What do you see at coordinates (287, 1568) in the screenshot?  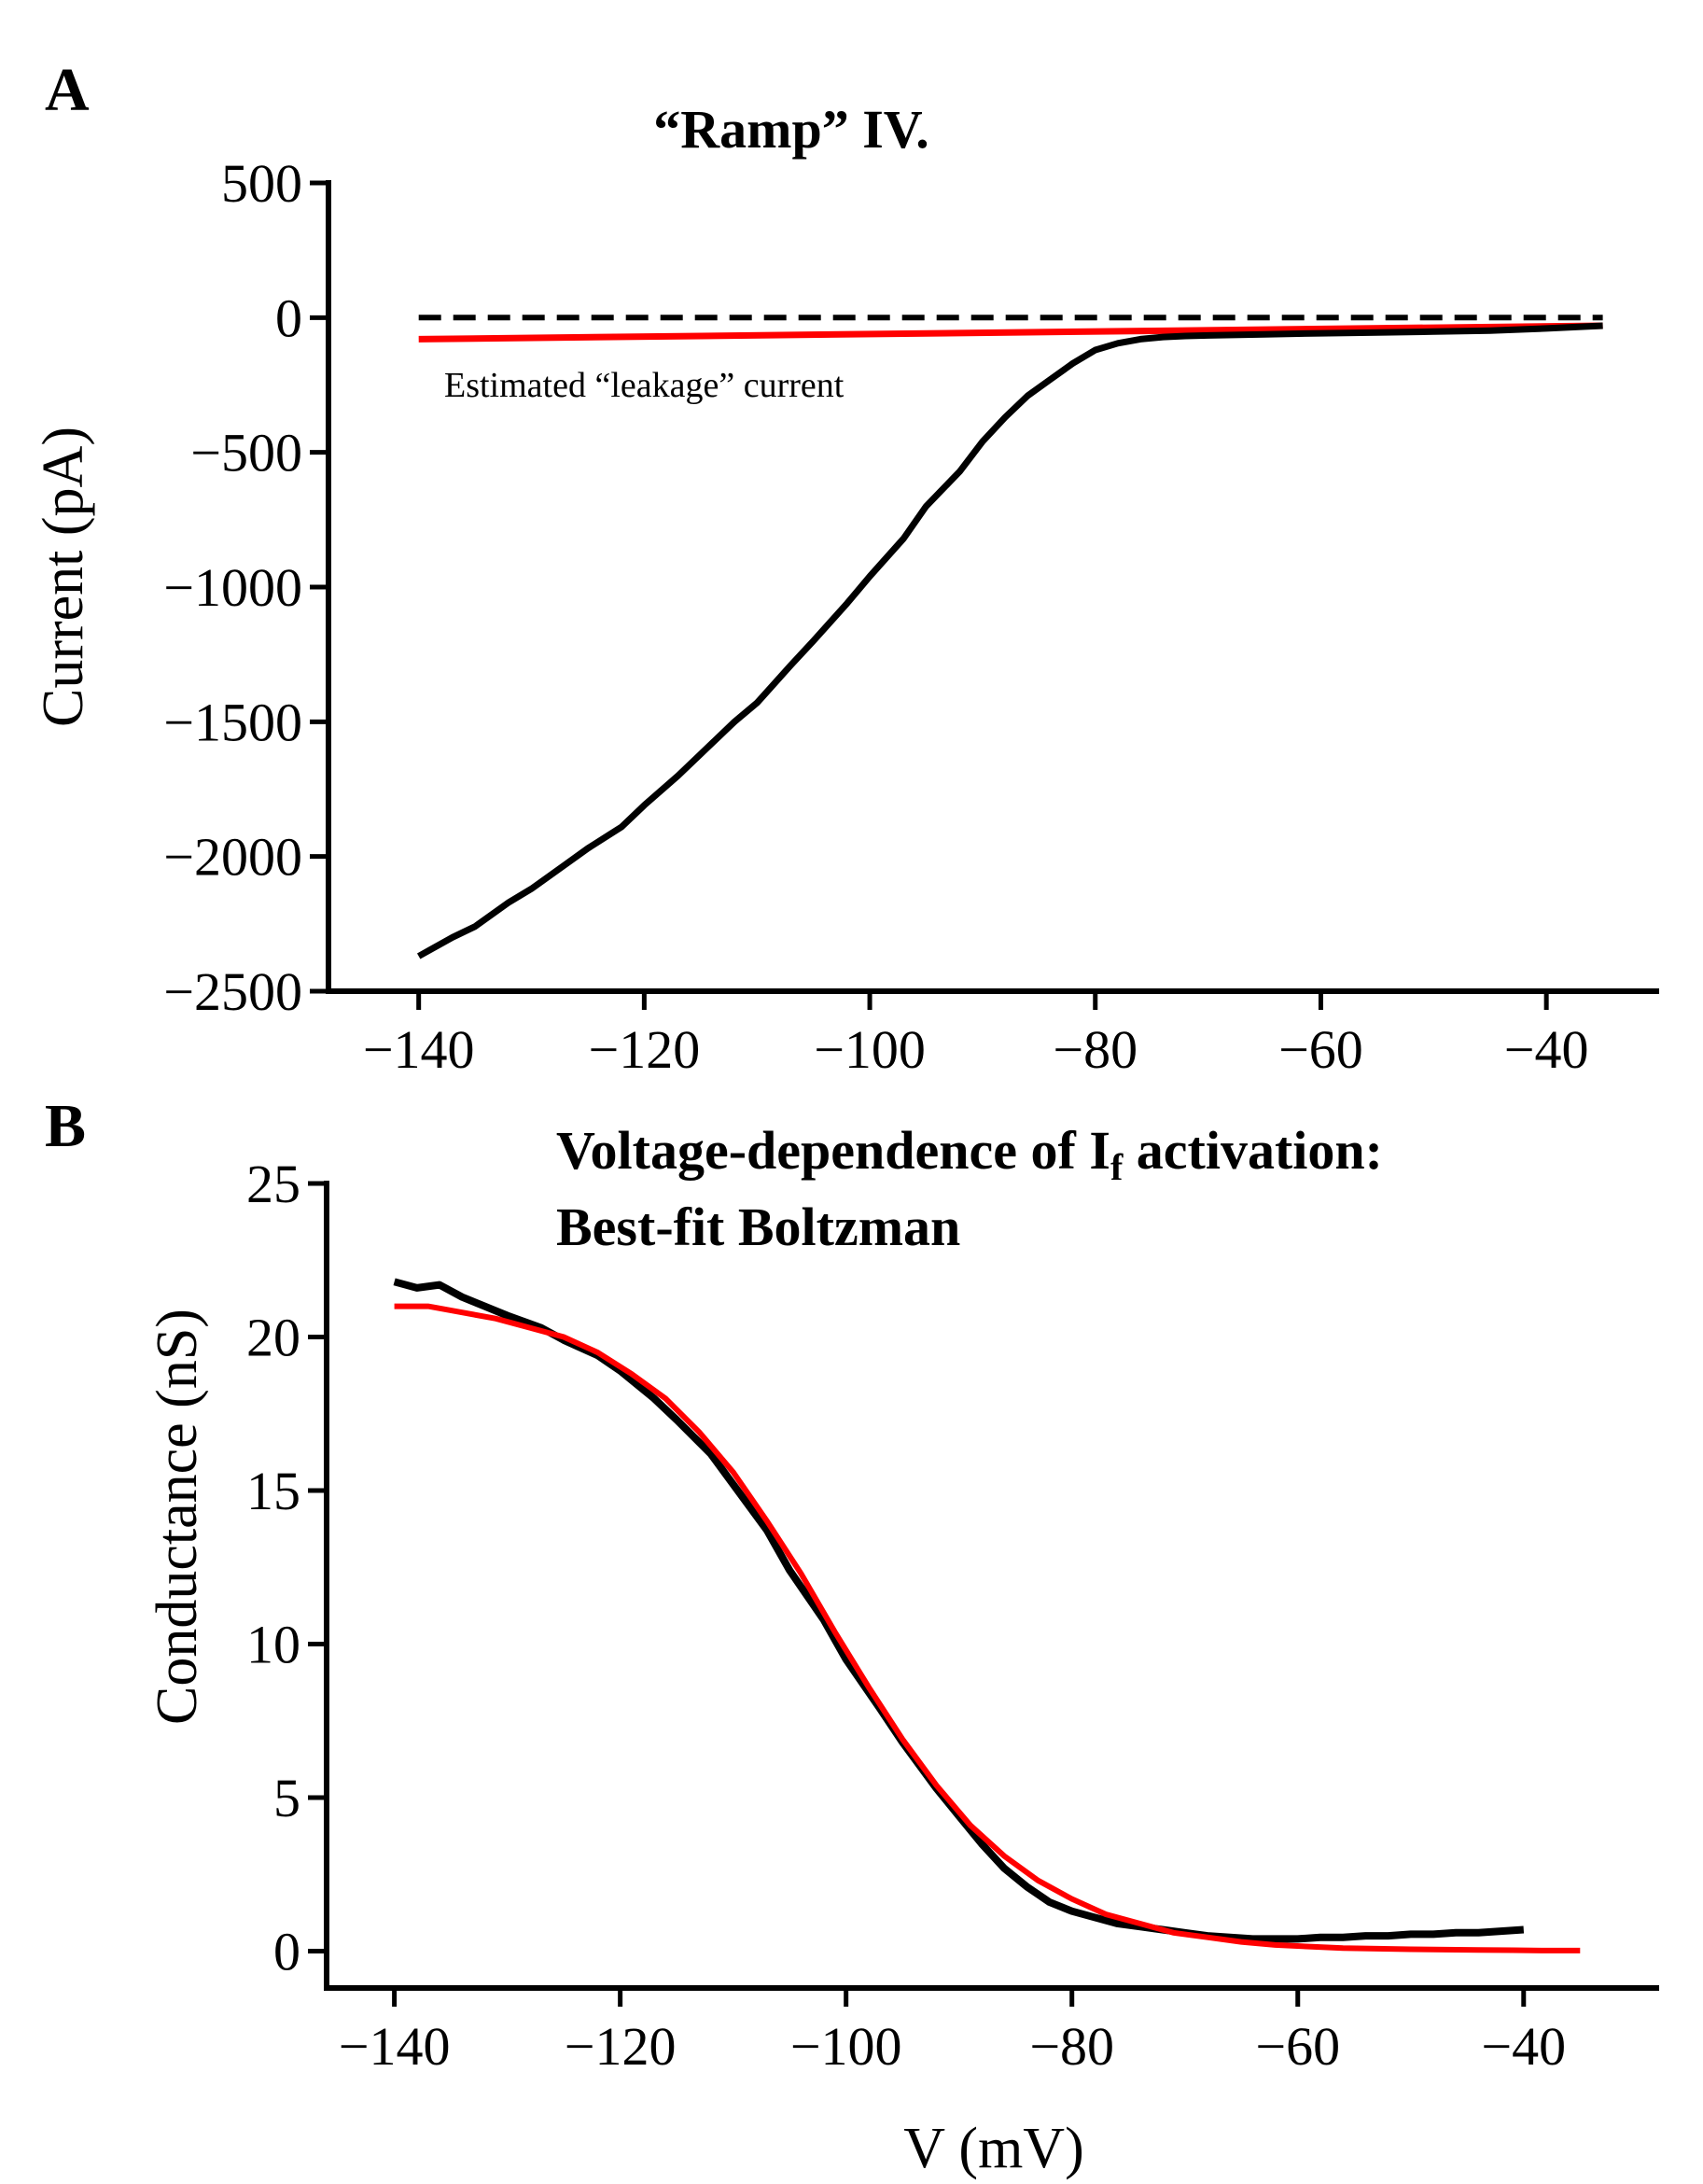 I see `panel-b-y-ticks: 25 20 15 10 5 0` at bounding box center [287, 1568].